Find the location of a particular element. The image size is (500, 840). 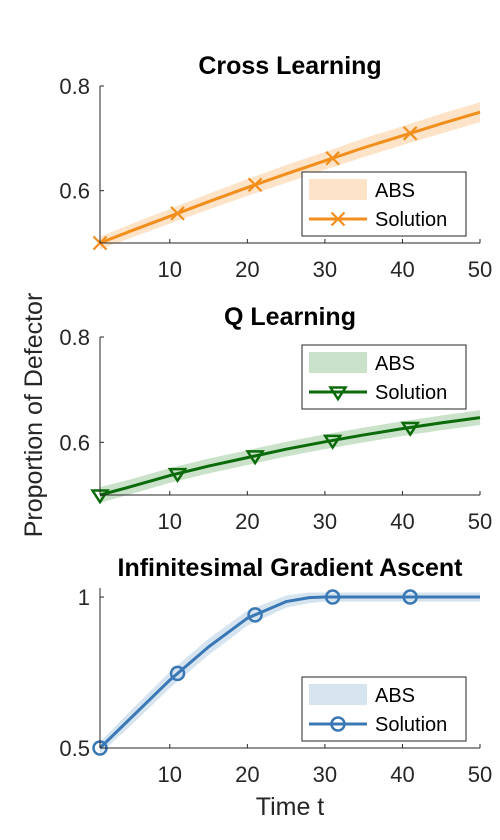

y-tick-label: 0.5 is located at coordinates (74, 748).